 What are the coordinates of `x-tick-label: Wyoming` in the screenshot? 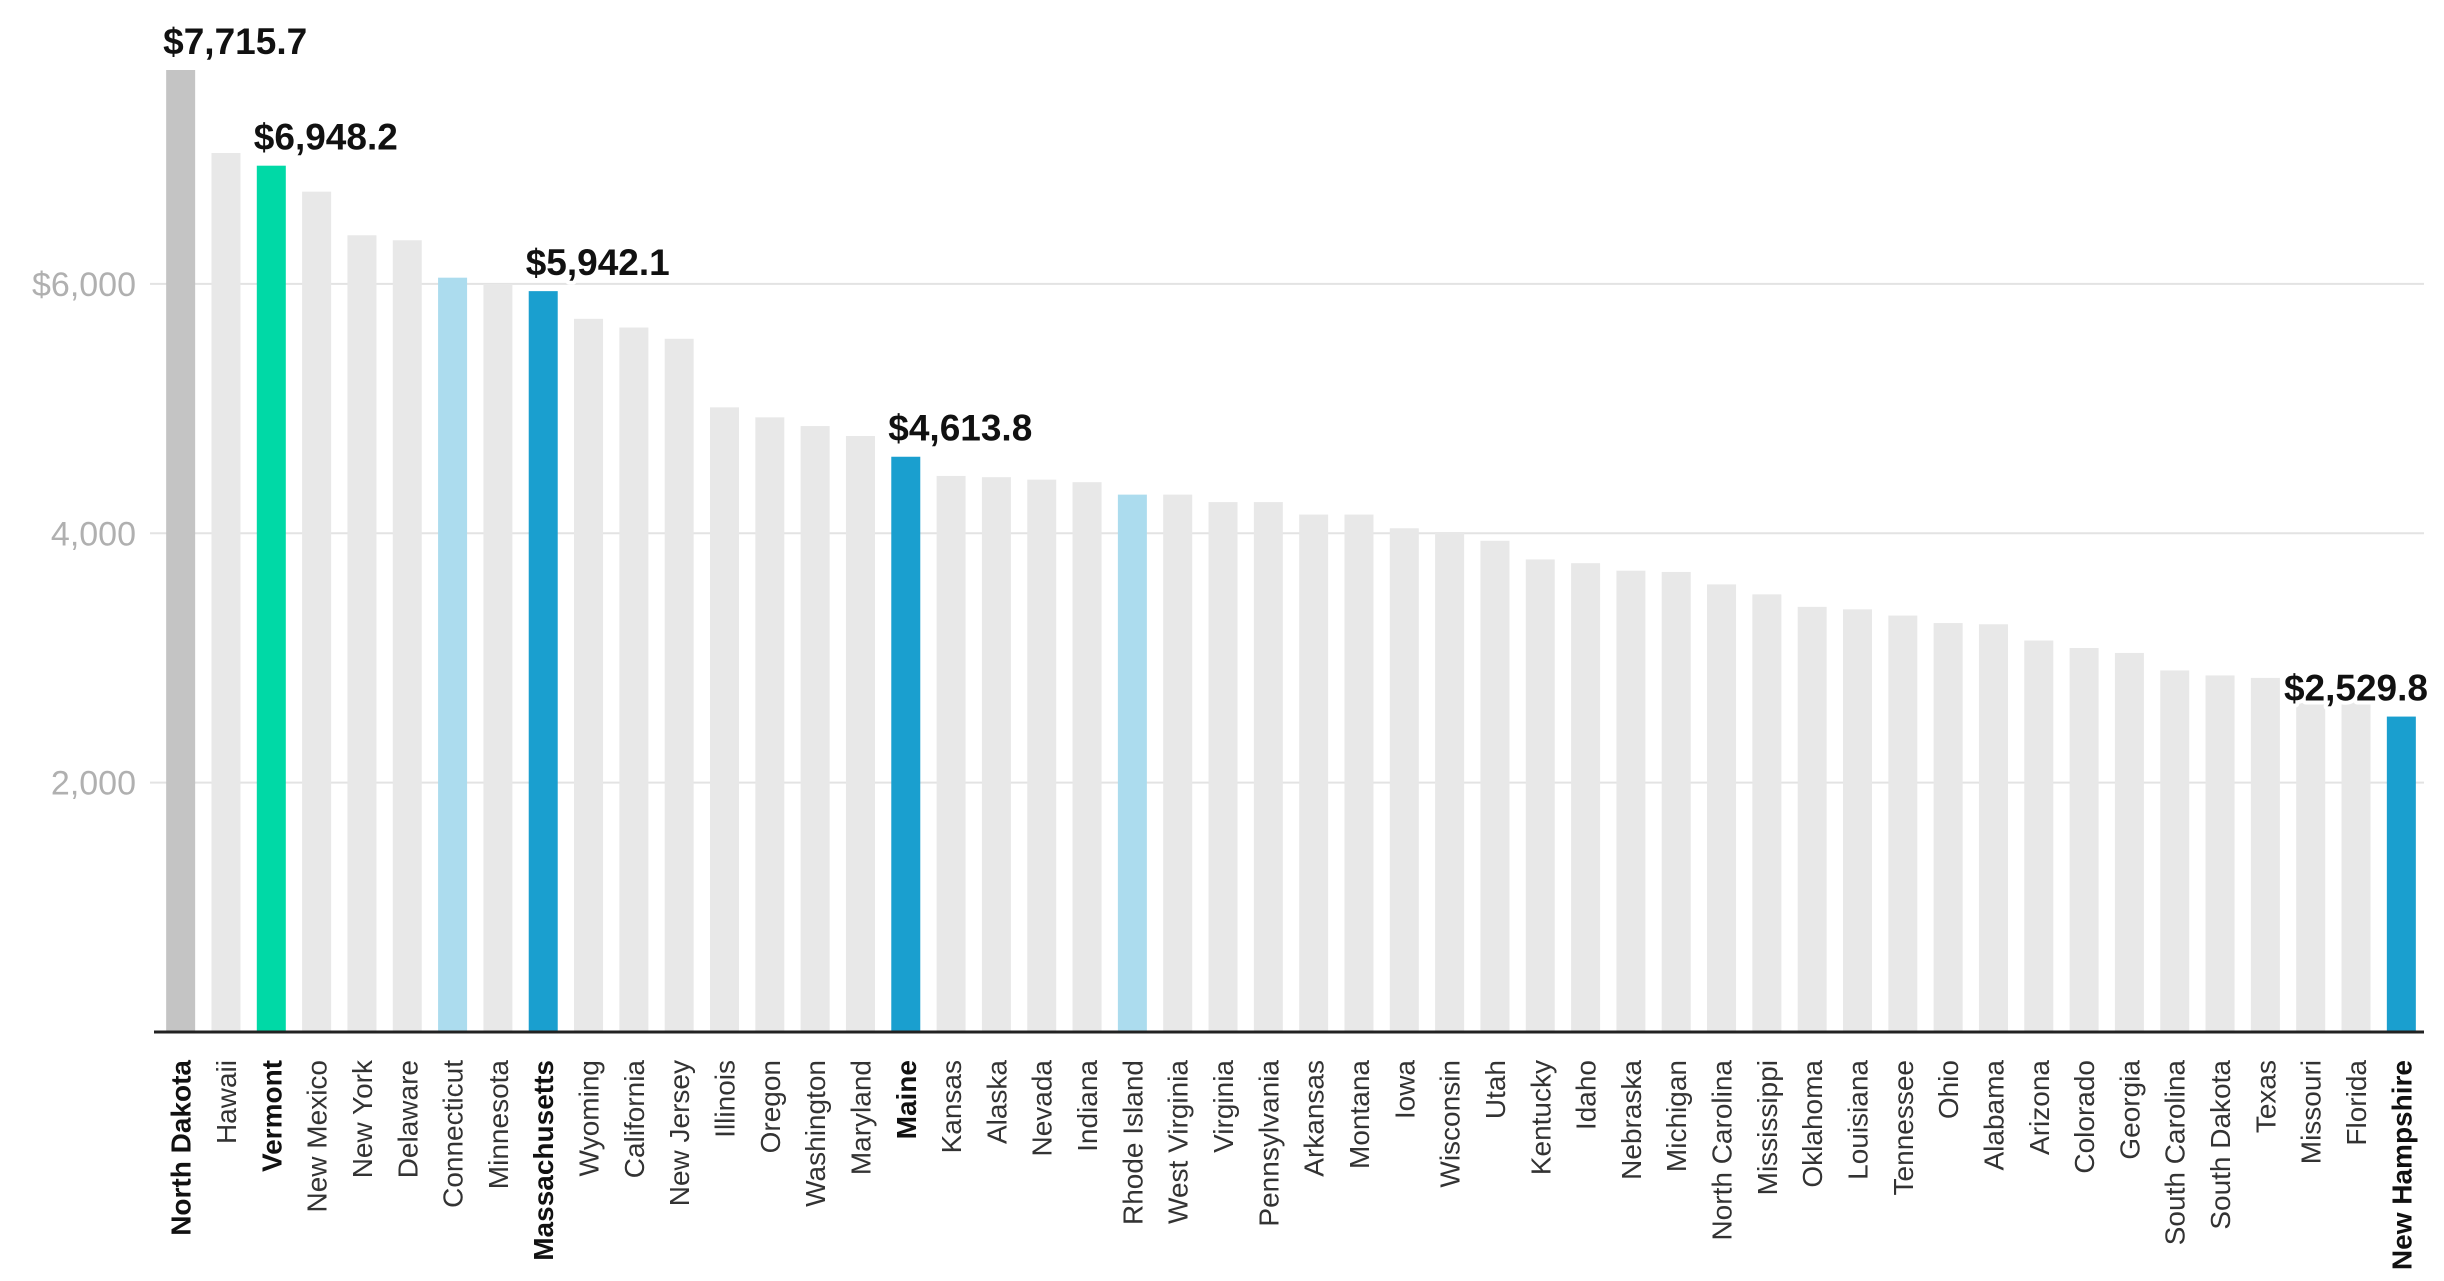 It's located at (589, 1118).